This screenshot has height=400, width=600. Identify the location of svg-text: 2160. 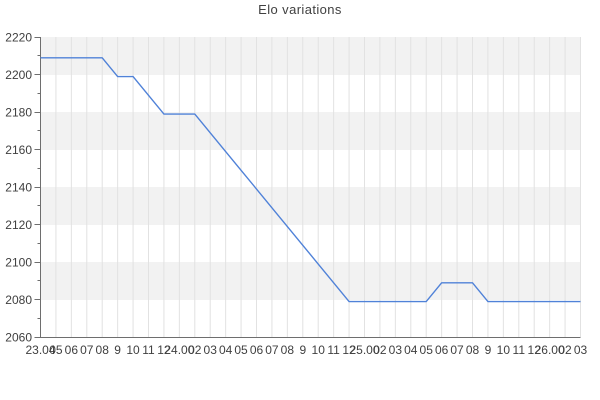
(18, 150).